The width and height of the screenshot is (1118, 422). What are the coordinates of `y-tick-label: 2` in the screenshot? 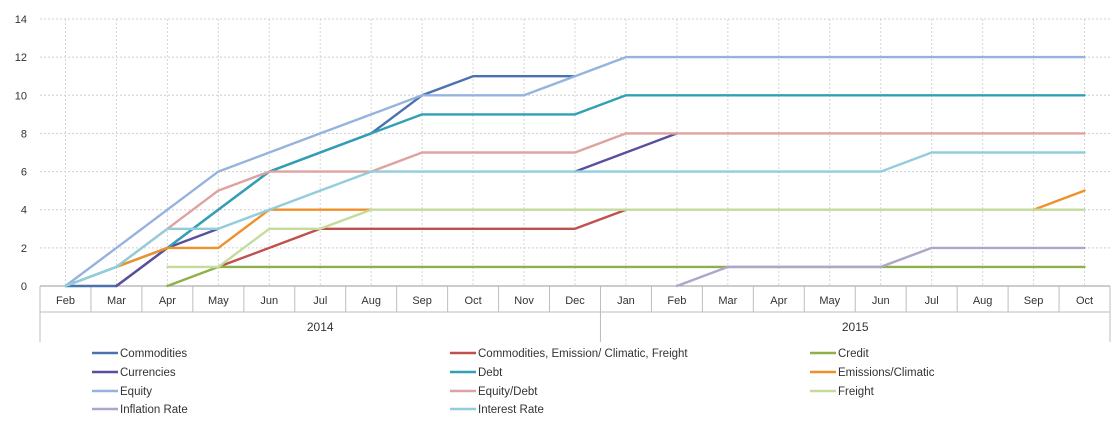 It's located at (24, 249).